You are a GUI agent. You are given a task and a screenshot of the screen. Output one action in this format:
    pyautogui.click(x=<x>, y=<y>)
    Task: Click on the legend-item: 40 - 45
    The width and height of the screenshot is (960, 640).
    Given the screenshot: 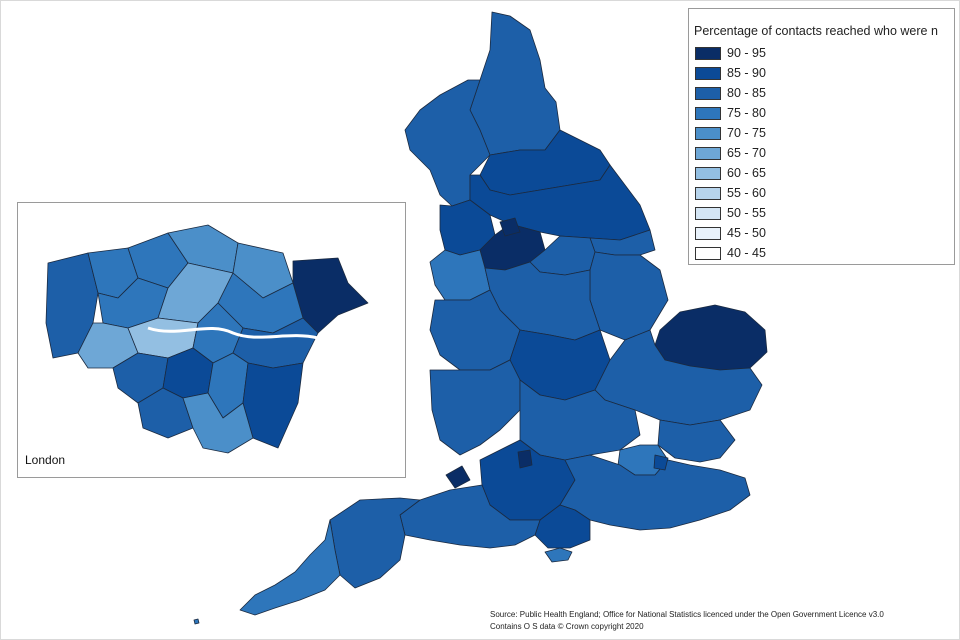 What is the action you would take?
    pyautogui.click(x=730, y=253)
    